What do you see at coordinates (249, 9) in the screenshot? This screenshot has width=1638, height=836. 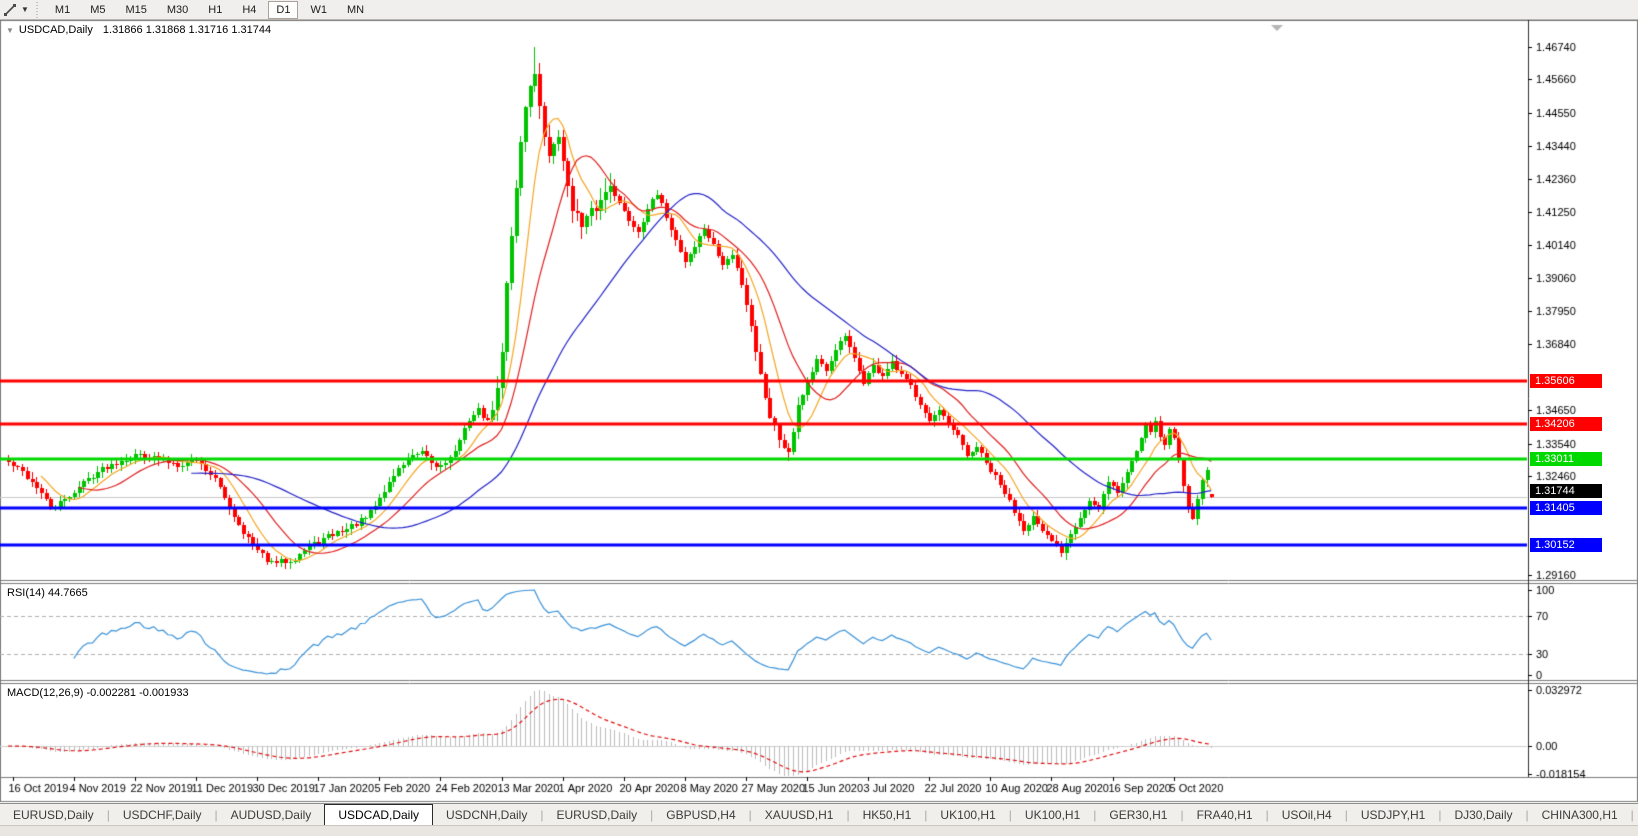 I see `timeframe-button-H4: H4` at bounding box center [249, 9].